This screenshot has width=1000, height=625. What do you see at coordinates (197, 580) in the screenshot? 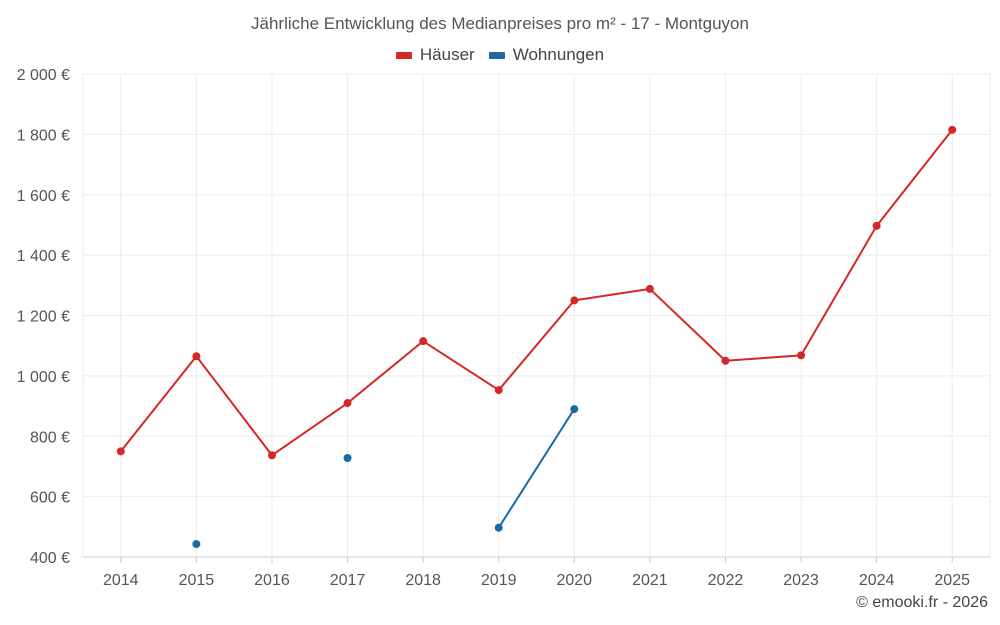
I see `x-tick-label: 2015` at bounding box center [197, 580].